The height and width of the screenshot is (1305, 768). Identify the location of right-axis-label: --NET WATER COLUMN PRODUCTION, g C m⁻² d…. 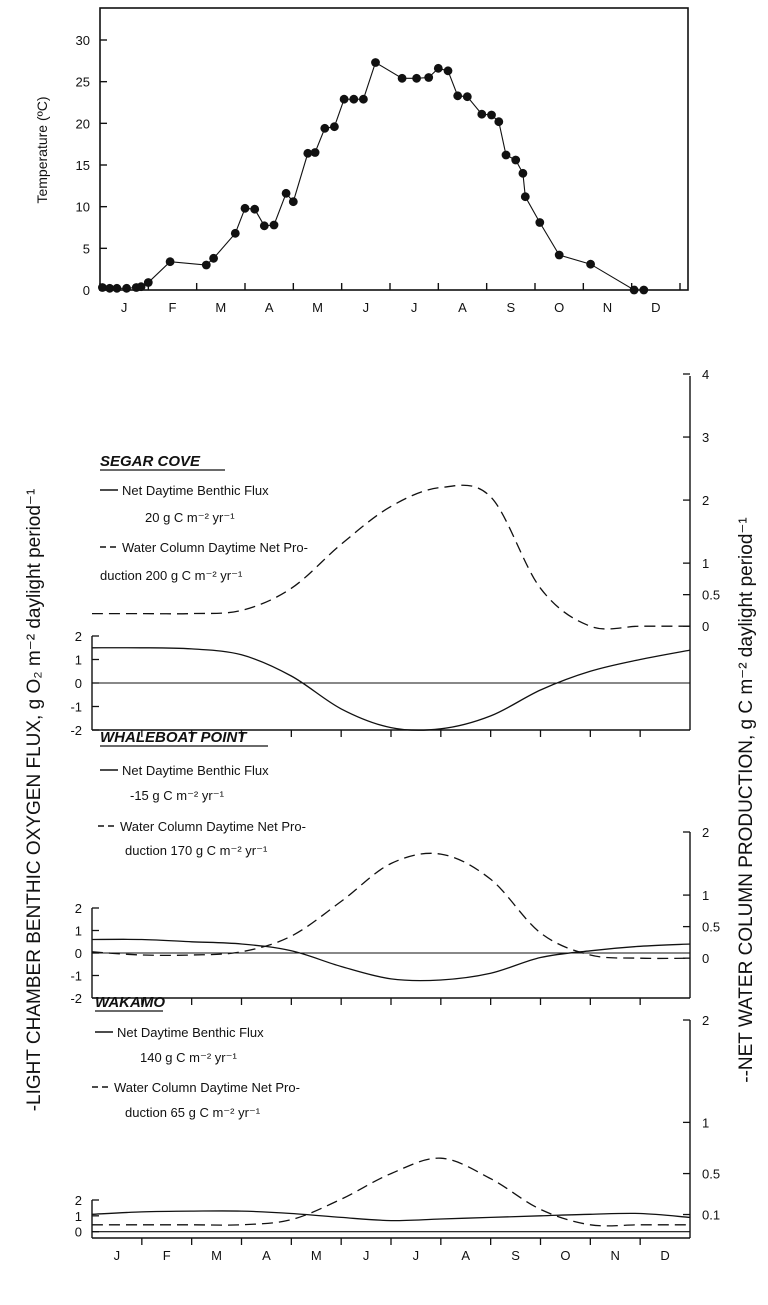
(746, 800).